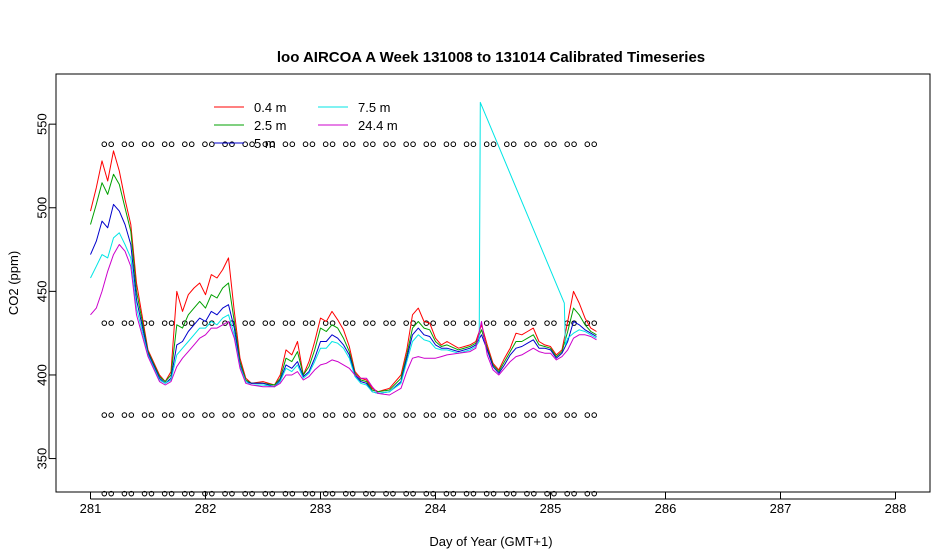 This screenshot has width=950, height=550. Describe the element at coordinates (270, 107) in the screenshot. I see `legend-label: 0.4 m` at that location.